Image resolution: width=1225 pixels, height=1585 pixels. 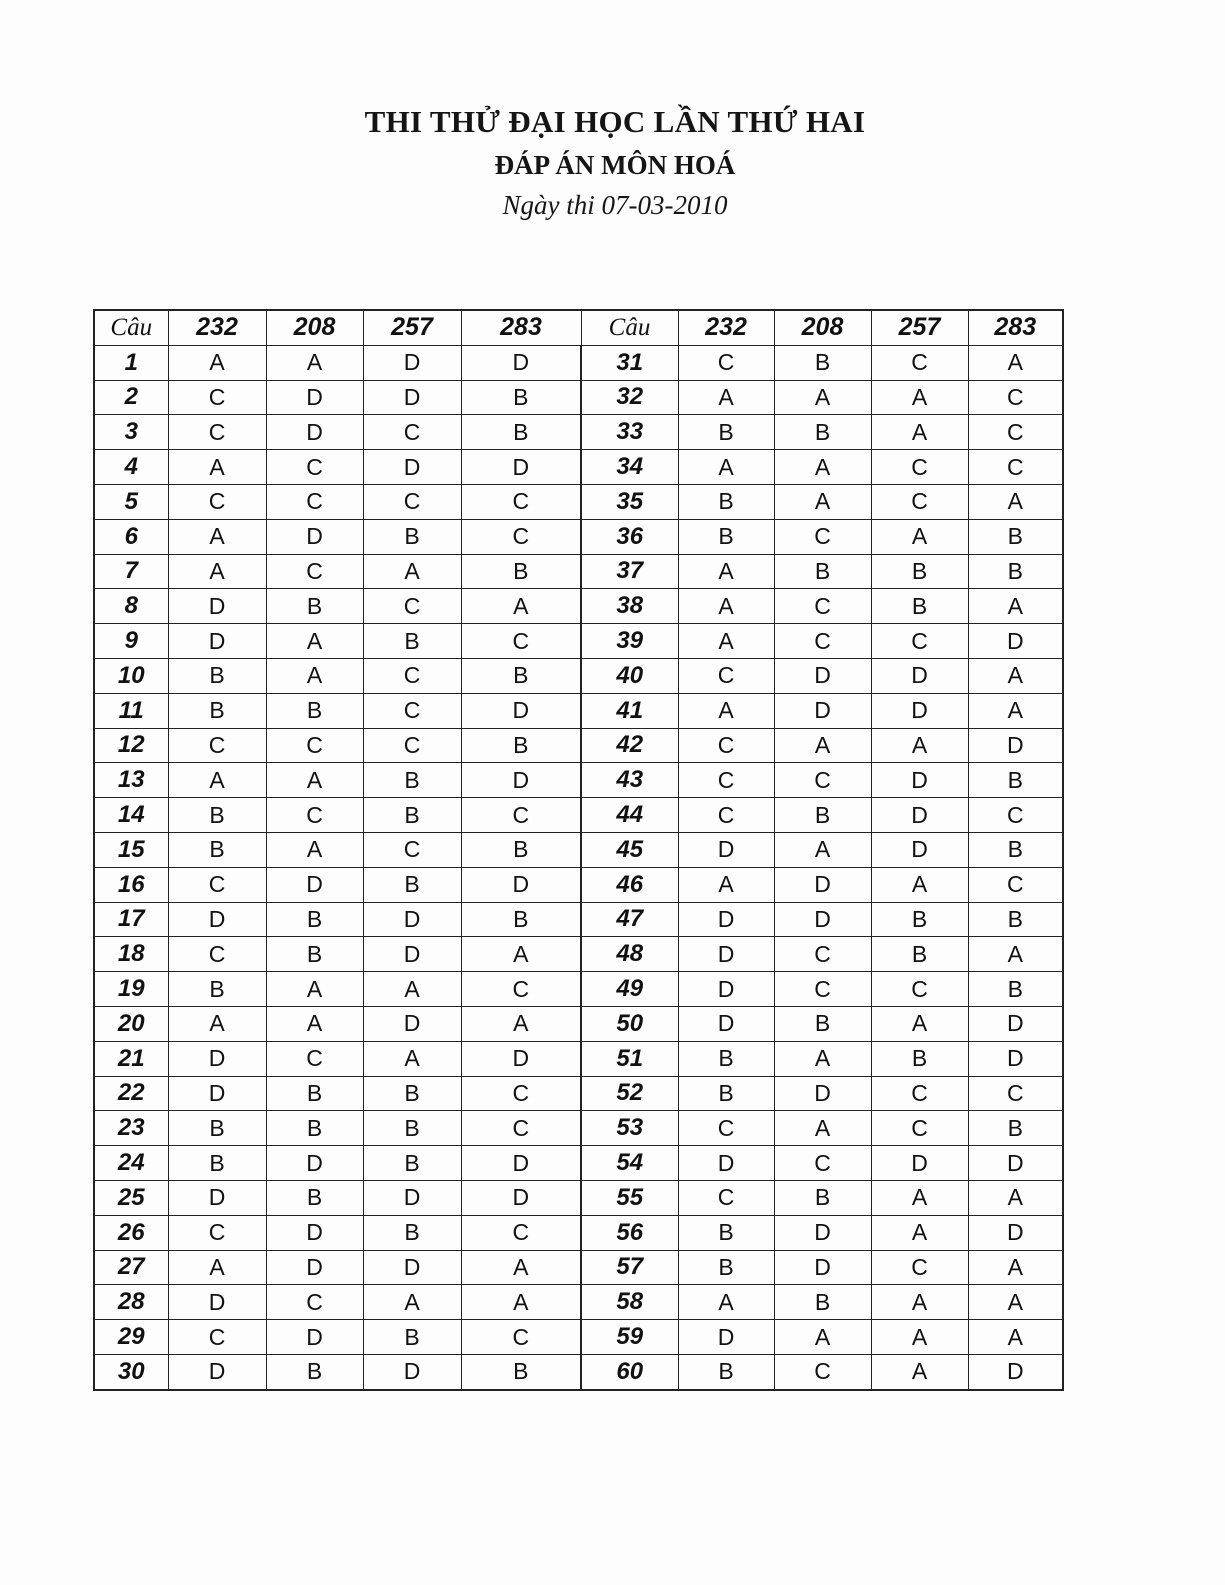 What do you see at coordinates (629, 467) in the screenshot?
I see `question-number: 34` at bounding box center [629, 467].